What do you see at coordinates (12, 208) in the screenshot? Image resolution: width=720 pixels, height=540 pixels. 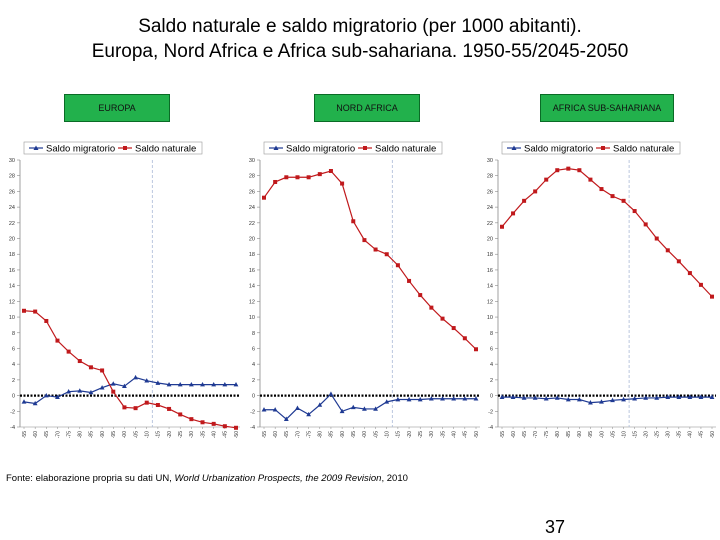 I see `y-tick-label: 24` at bounding box center [12, 208].